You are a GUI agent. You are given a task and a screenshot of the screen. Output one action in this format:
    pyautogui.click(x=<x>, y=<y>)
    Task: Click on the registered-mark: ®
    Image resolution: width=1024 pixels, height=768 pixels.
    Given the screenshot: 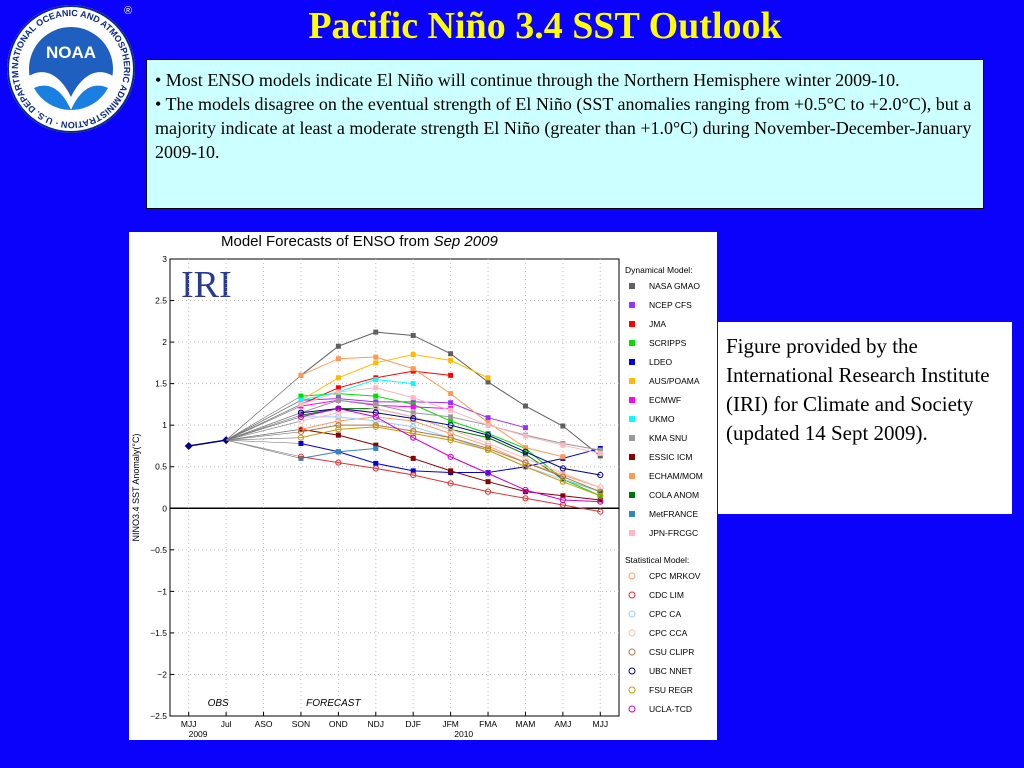 What is the action you would take?
    pyautogui.click(x=128, y=11)
    